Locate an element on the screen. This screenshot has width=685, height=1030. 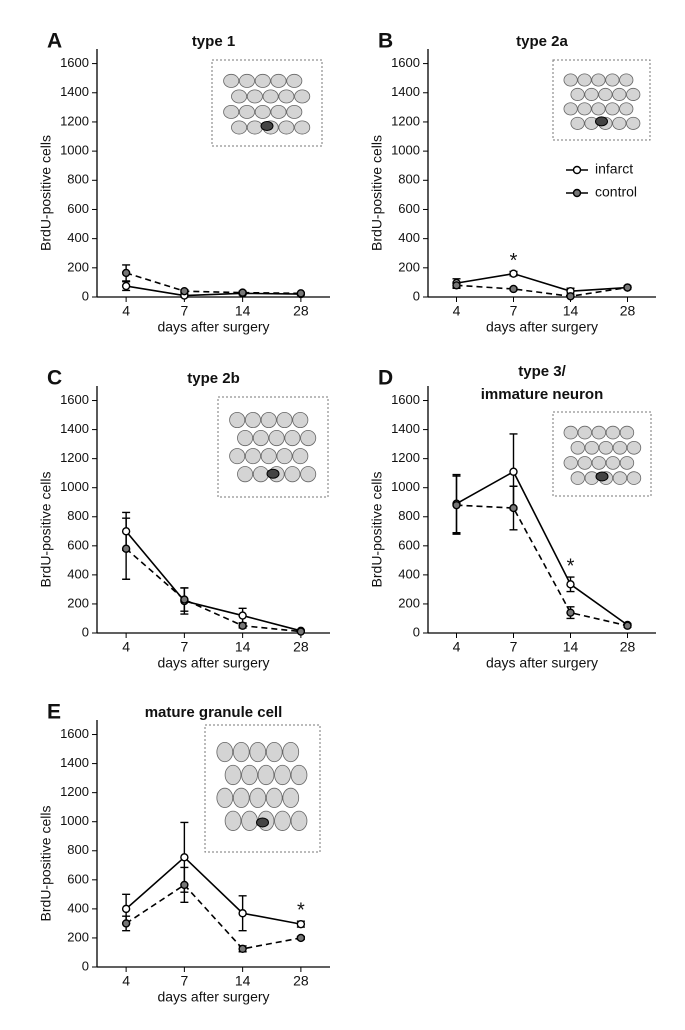
panel-label: E is located at coordinates (54, 712).